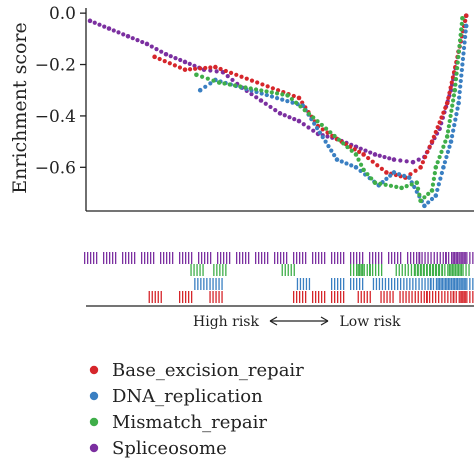 This screenshot has height=470, width=474. I want to click on legend-label: Mismatch_repair, so click(189, 422).